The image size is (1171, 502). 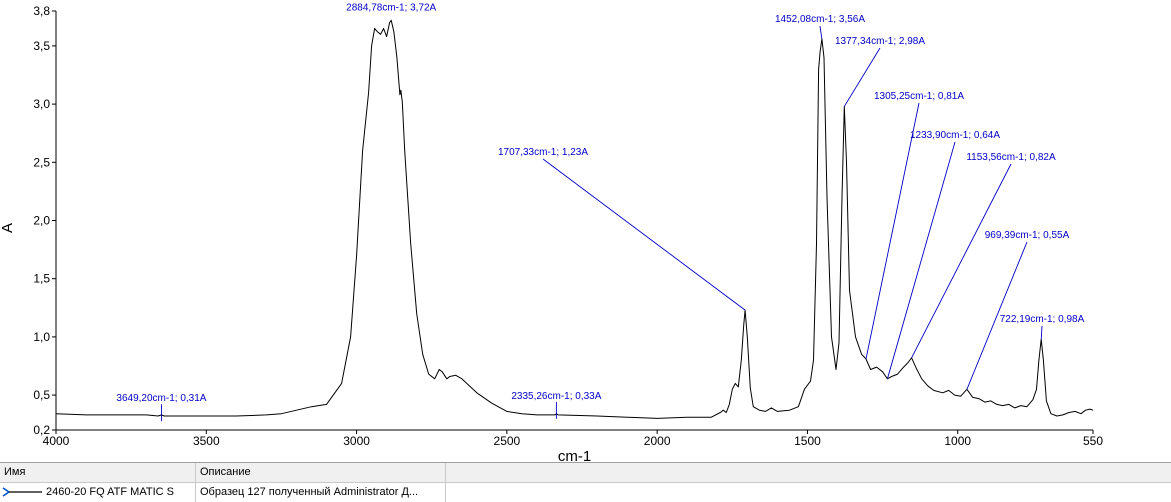 I want to click on peak-label: 1305,25cm-1; 0,81A, so click(x=919, y=96).